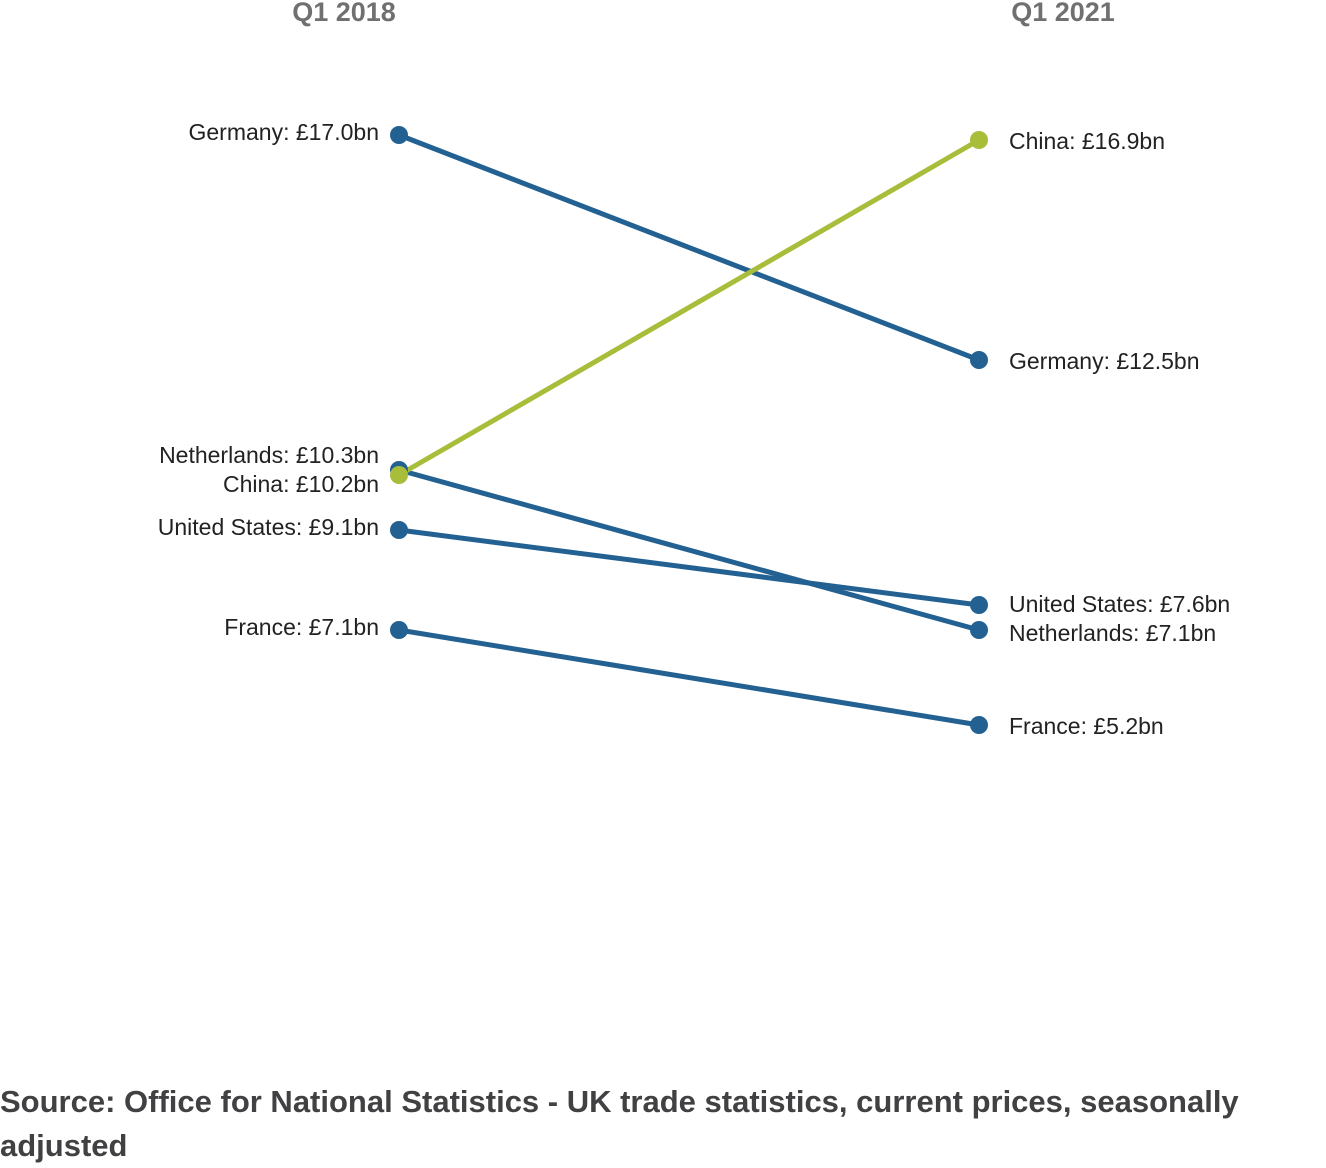 This screenshot has width=1326, height=1168. What do you see at coordinates (301, 627) in the screenshot?
I see `label-france-start: France: £7.1bn` at bounding box center [301, 627].